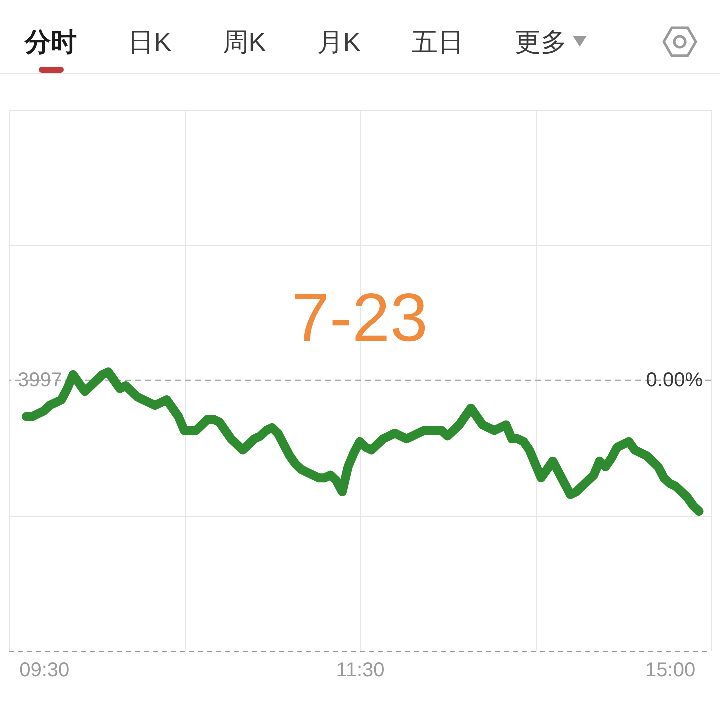  Describe the element at coordinates (671, 671) in the screenshot. I see `x-tick-label: 15:00` at that location.